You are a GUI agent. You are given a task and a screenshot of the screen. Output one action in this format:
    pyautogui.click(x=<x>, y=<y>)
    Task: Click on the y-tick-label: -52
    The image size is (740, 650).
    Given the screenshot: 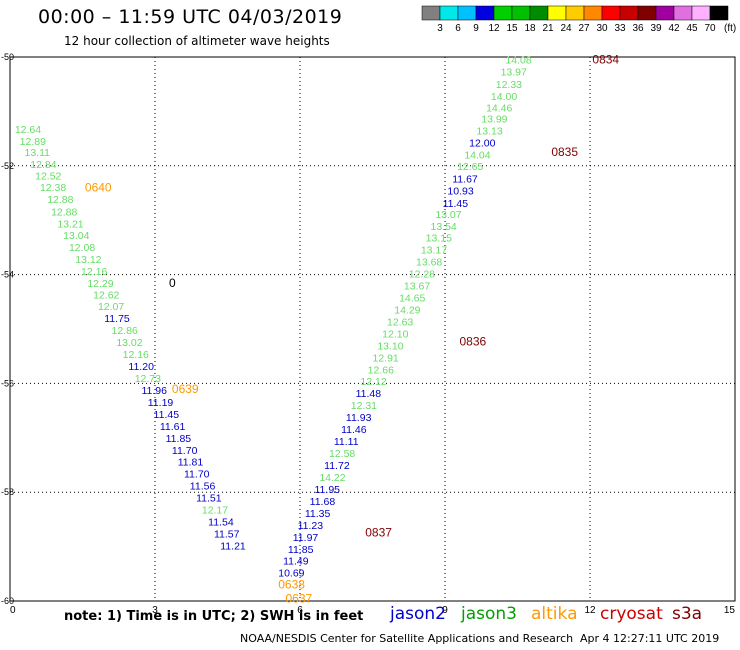 What is the action you would take?
    pyautogui.click(x=7, y=166)
    